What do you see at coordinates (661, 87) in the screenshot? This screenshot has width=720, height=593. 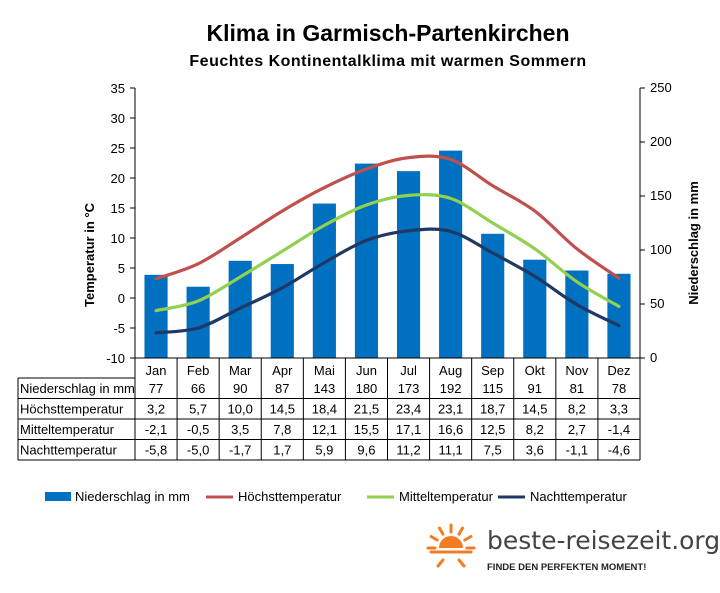 I see `right-tick-label: 250` at bounding box center [661, 87].